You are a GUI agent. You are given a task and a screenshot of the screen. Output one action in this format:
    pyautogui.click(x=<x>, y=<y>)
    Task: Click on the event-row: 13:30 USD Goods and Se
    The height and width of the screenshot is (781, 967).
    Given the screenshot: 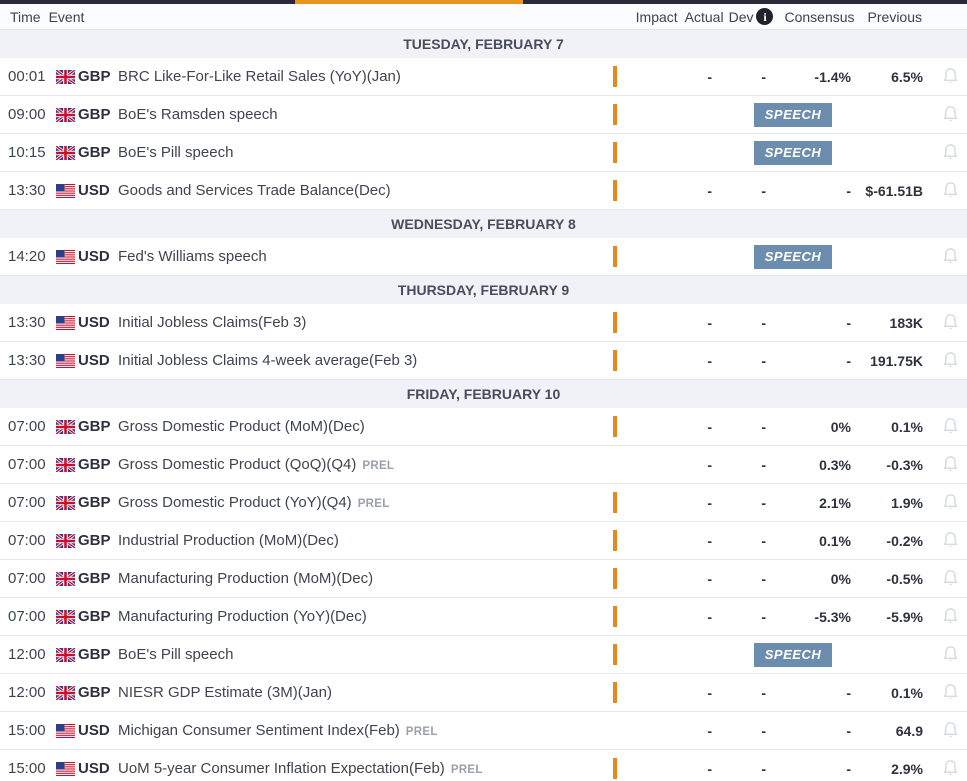 What is the action you would take?
    pyautogui.click(x=483, y=191)
    